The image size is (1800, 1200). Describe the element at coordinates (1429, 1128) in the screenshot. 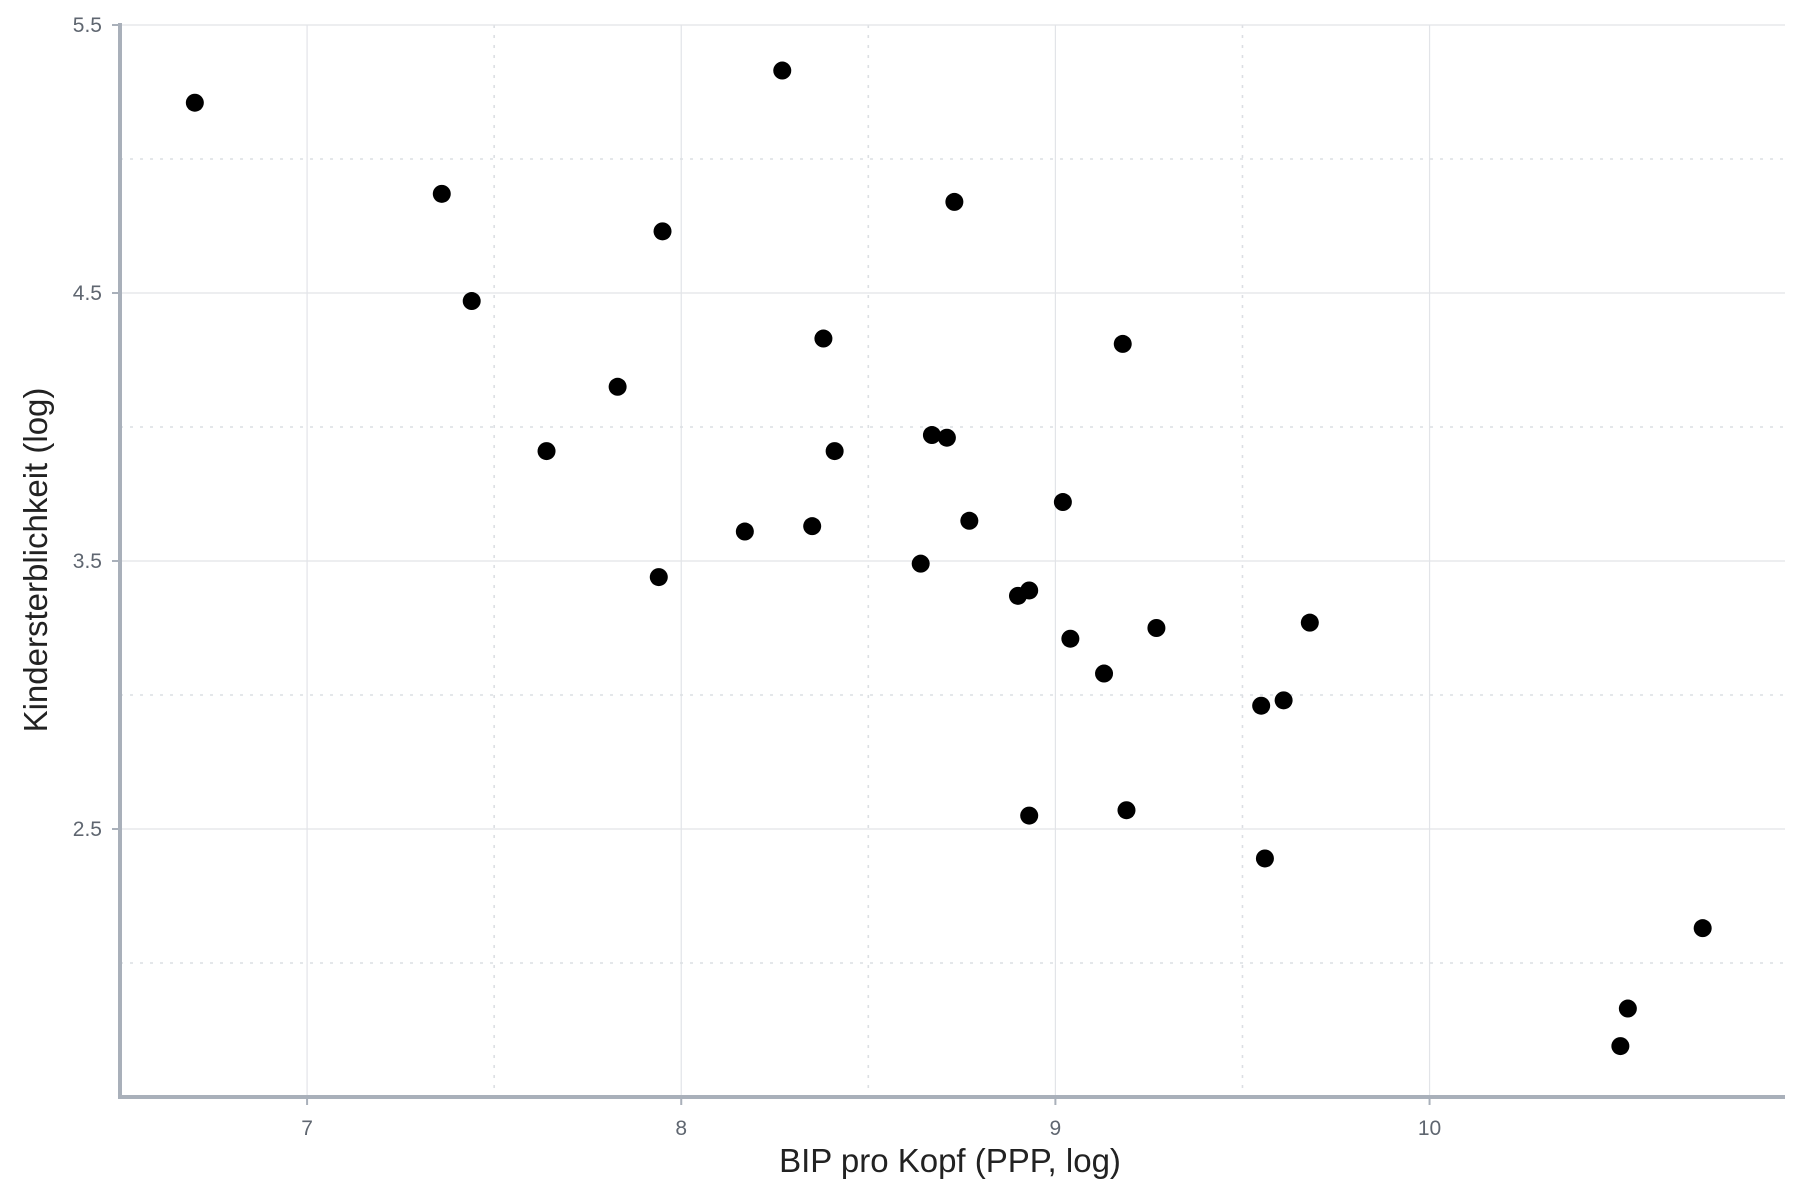

I see `x-tick-label: 10` at that location.